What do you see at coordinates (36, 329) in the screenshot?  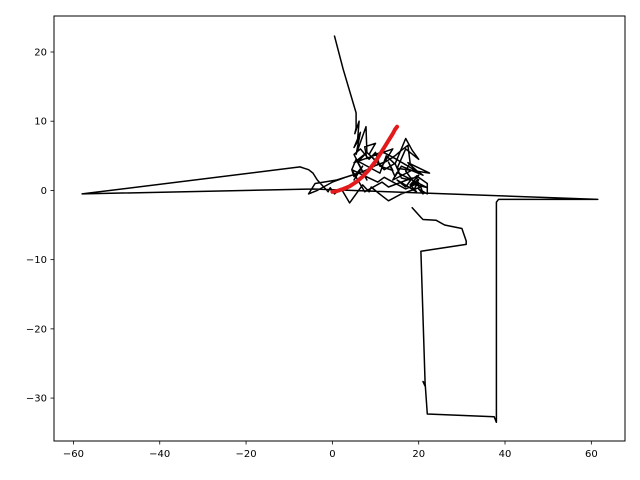 I see `y-tick-label: −20` at bounding box center [36, 329].